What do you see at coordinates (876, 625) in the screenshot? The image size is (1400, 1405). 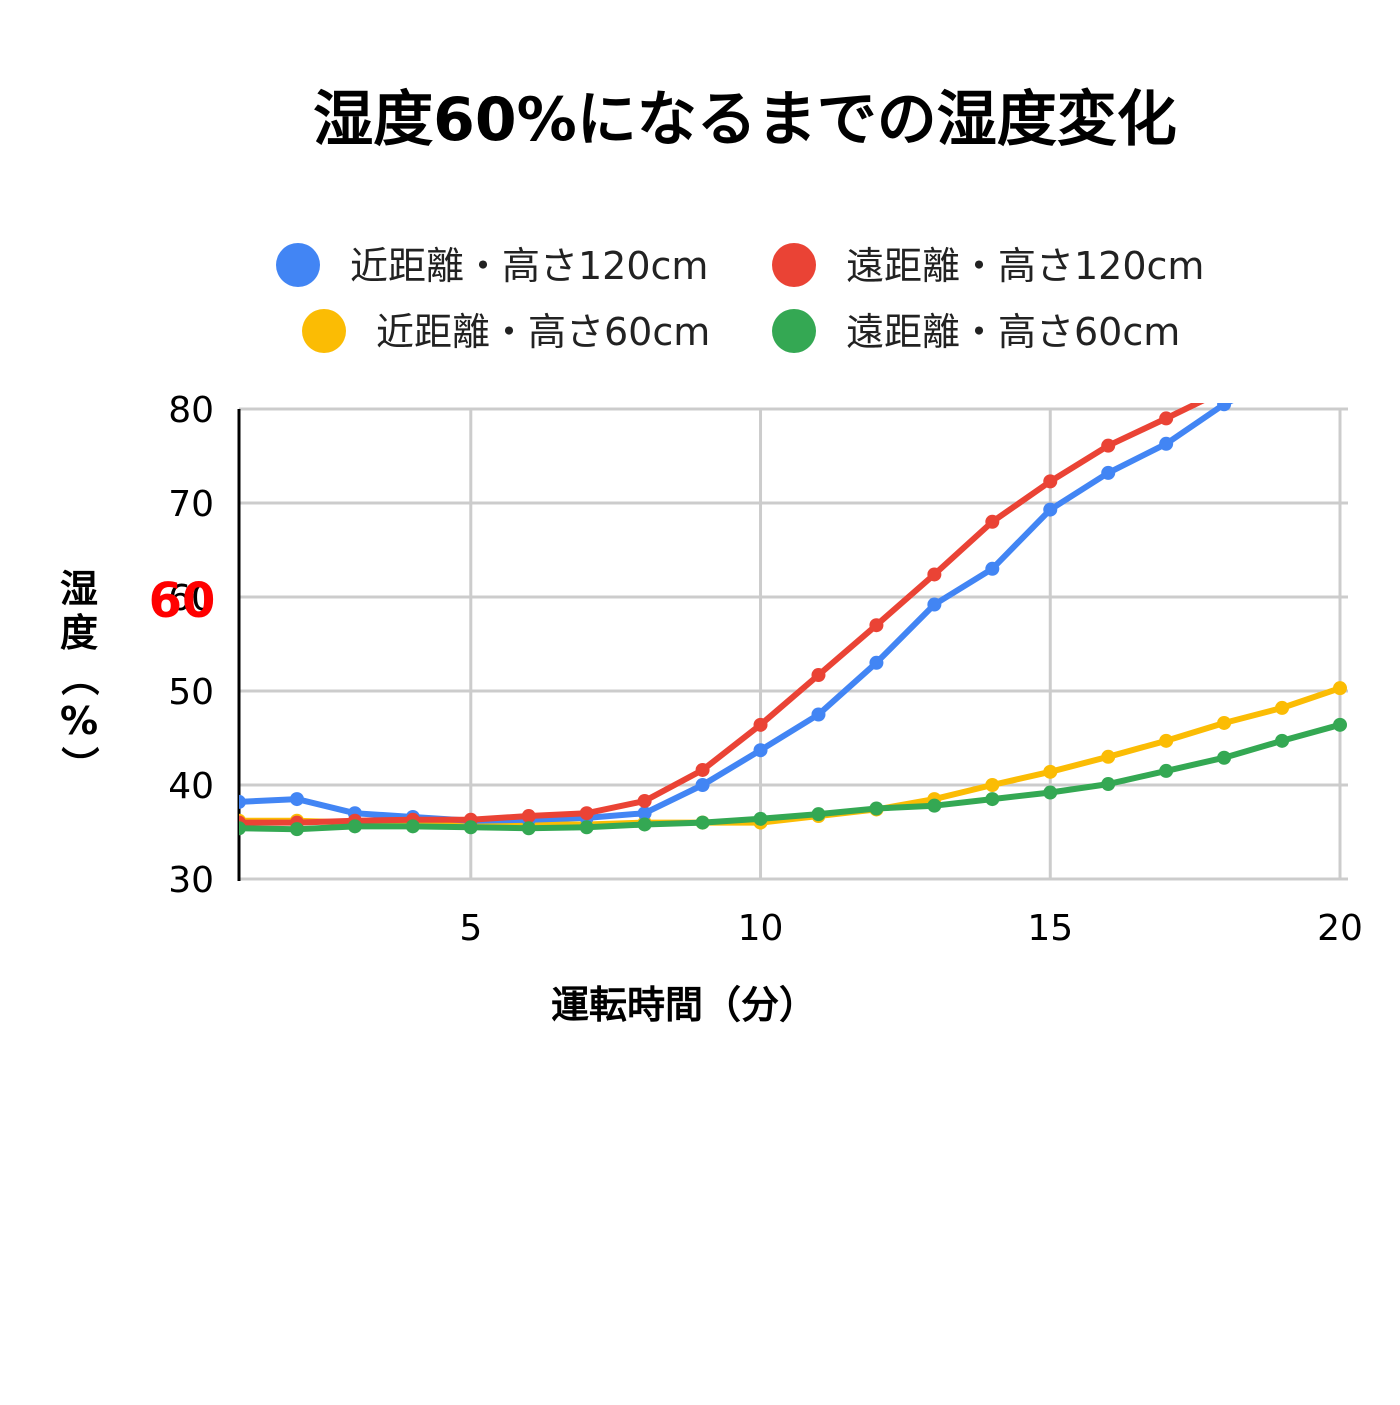 I see `data-point-s1-x12` at bounding box center [876, 625].